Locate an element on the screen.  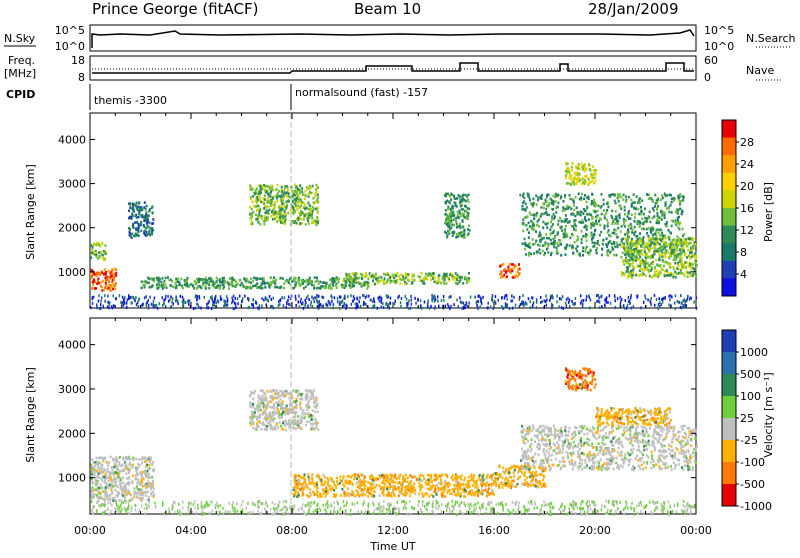
nave-tick-high: 60 is located at coordinates (711, 60).